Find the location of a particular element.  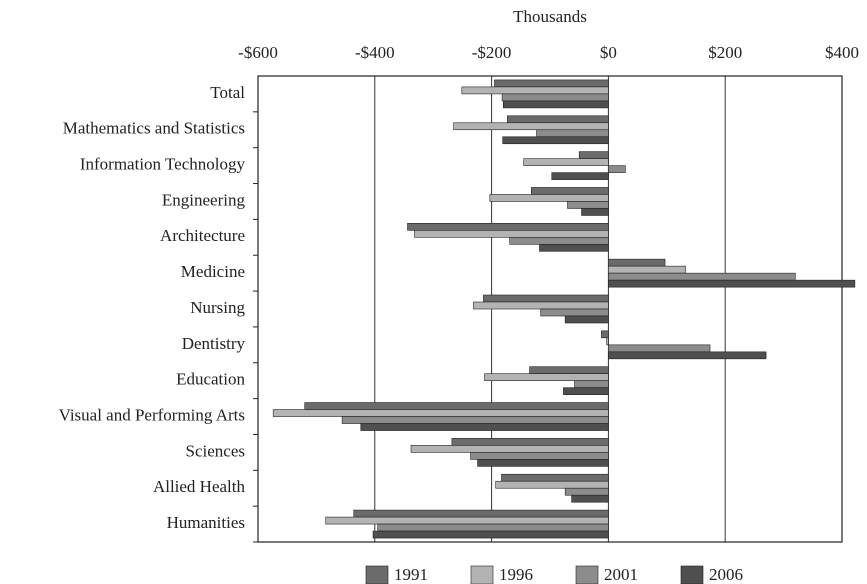

y-tick-label: Mathematics and Statistics is located at coordinates (154, 128).